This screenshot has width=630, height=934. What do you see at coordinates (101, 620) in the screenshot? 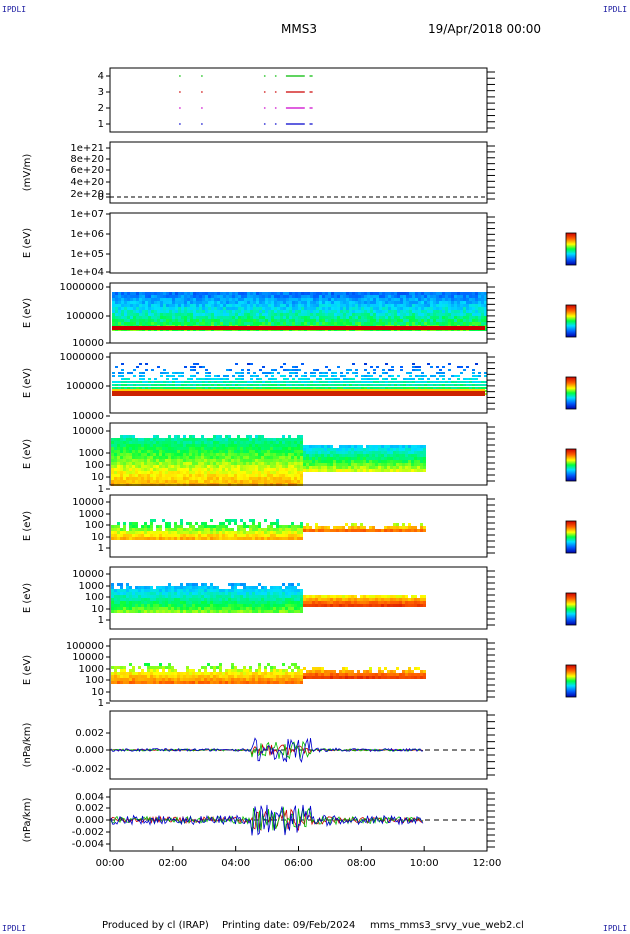
I see `ytick-label-hpca_he2-4: 1` at bounding box center [101, 620].